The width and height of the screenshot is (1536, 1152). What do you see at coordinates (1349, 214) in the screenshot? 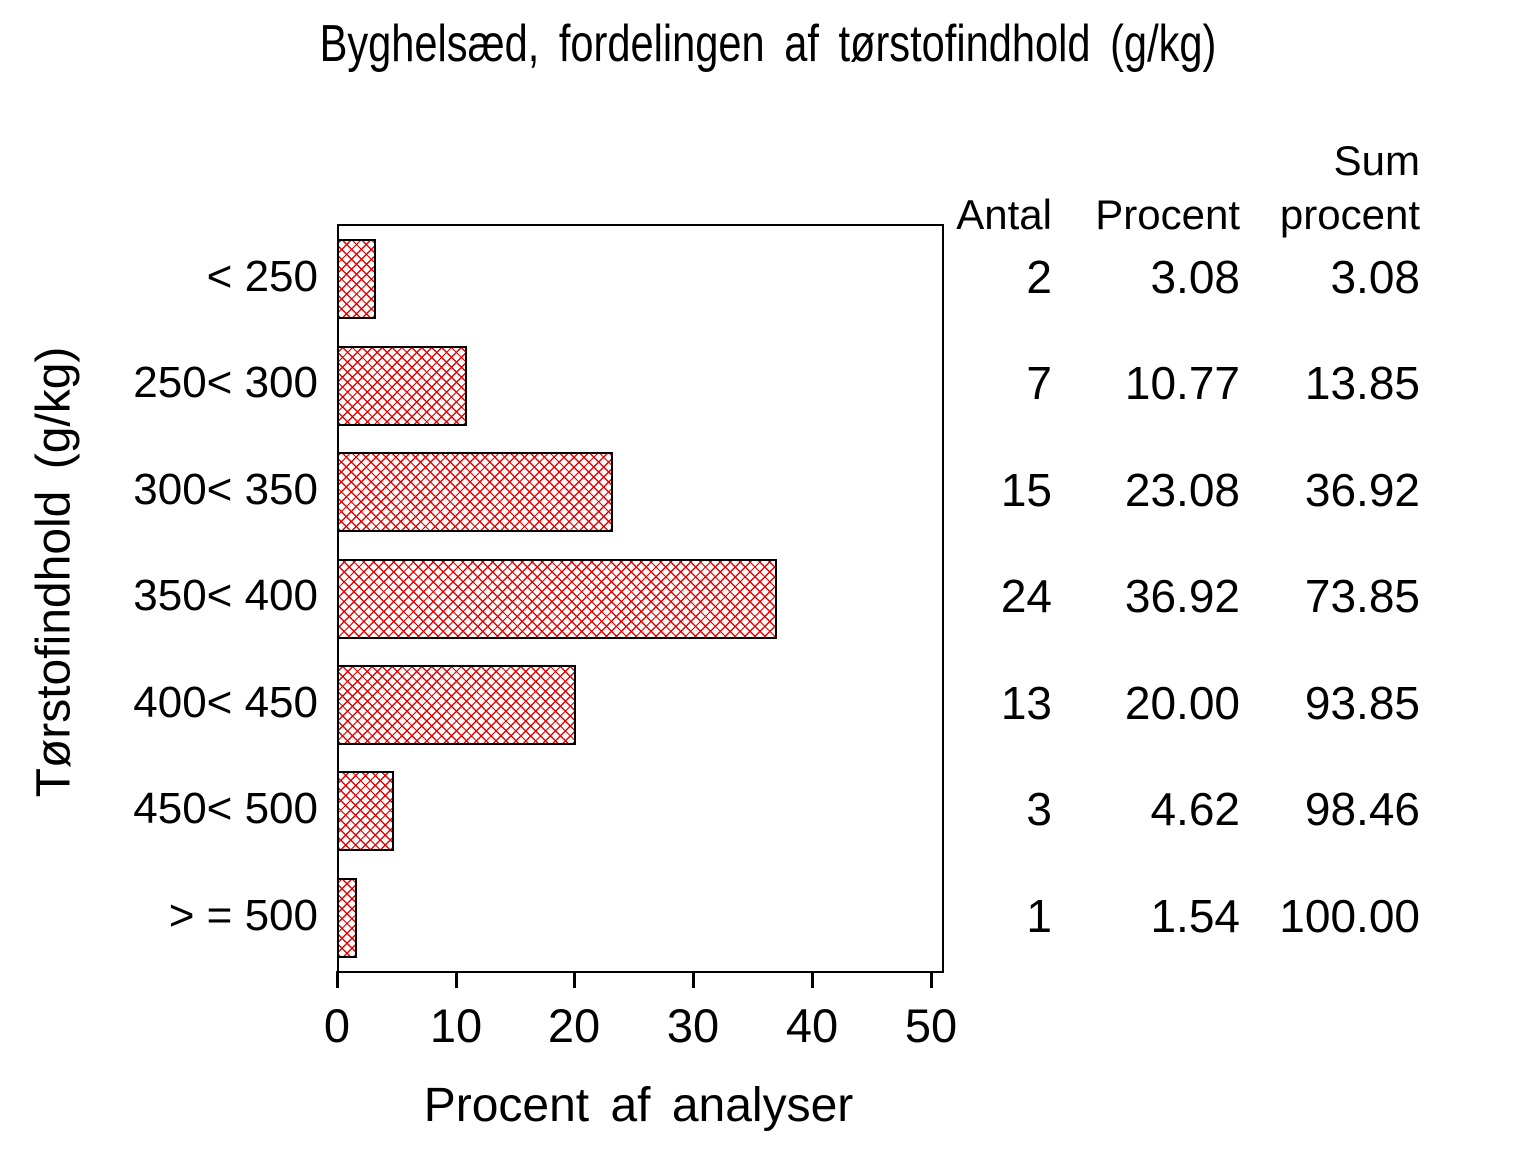
I see `column-header-sum-line2: procent` at bounding box center [1349, 214].